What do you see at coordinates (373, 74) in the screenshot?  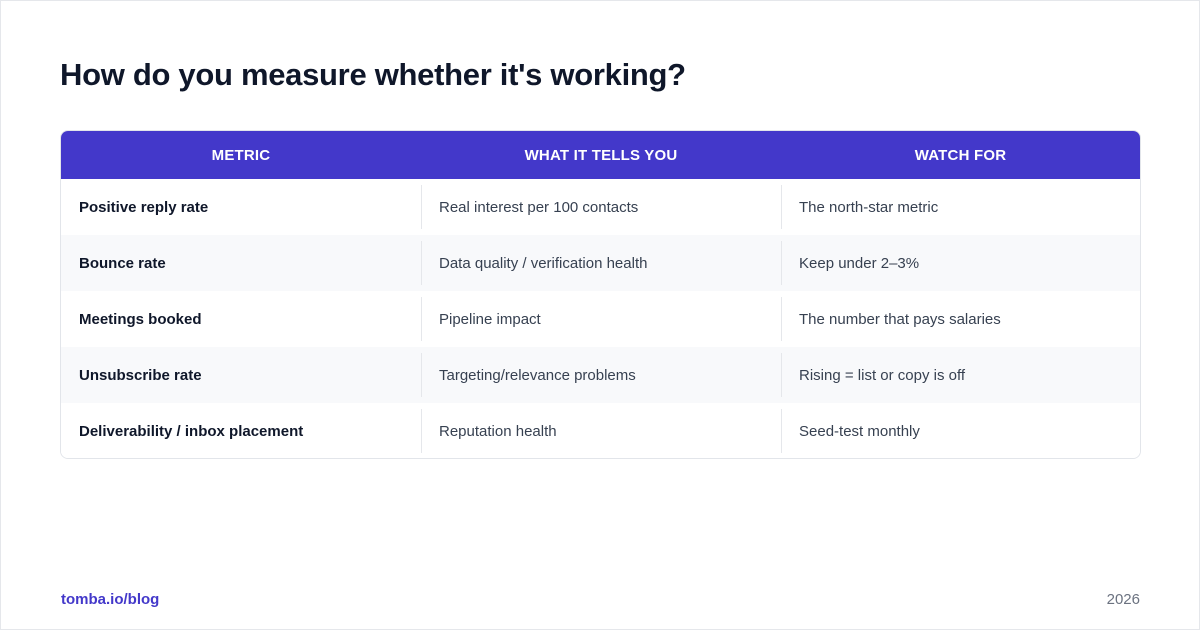 I see `page-title: How do you measure whether it's working?` at bounding box center [373, 74].